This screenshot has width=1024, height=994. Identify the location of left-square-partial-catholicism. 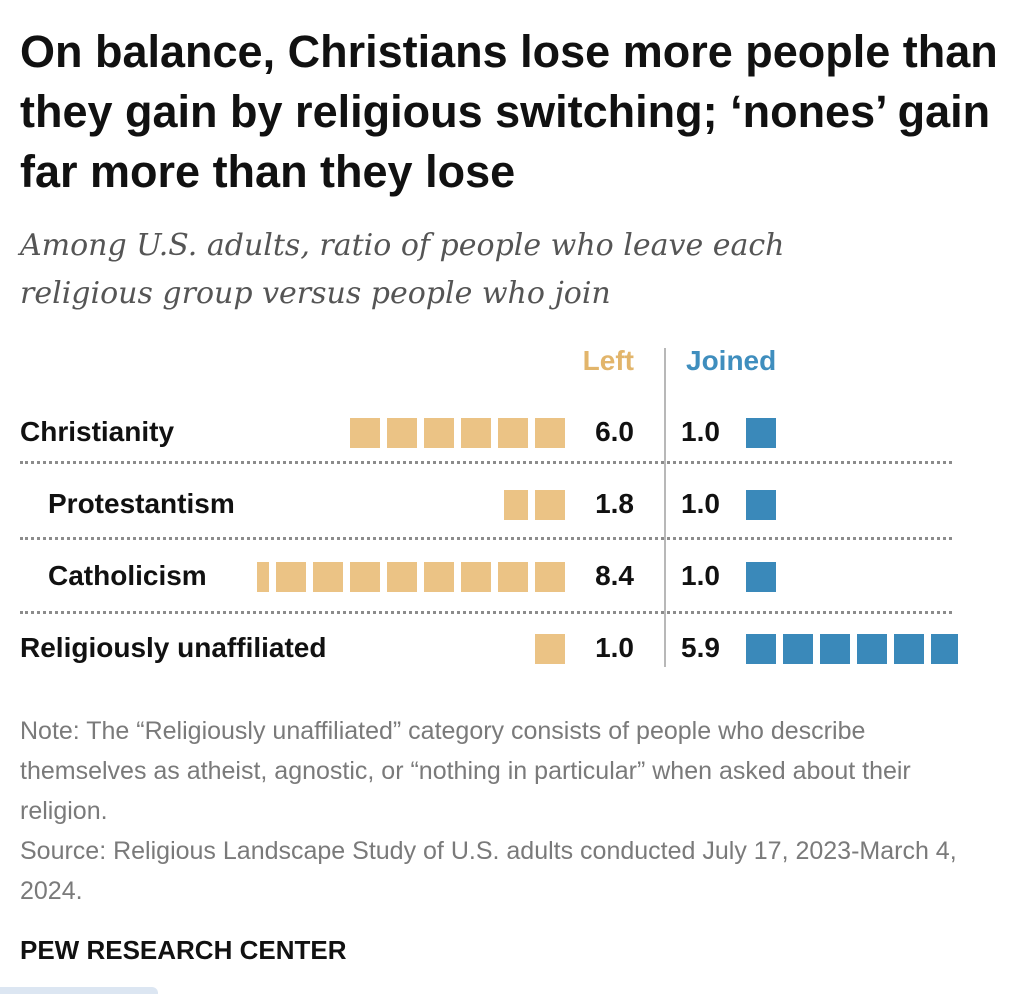
(263, 577).